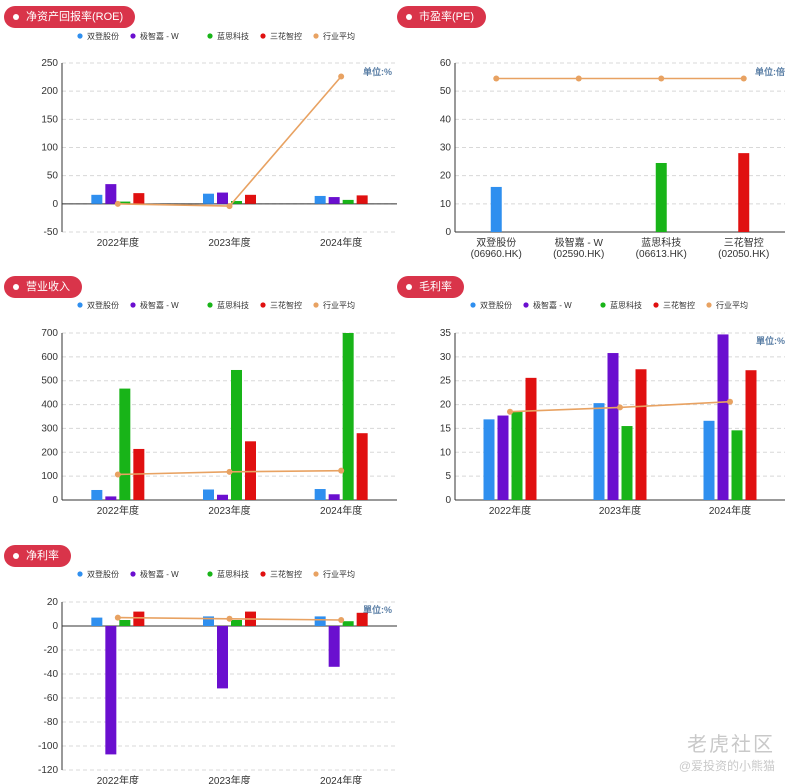 This screenshot has width=787, height=784. I want to click on y-tick-label: 5, so click(448, 476).